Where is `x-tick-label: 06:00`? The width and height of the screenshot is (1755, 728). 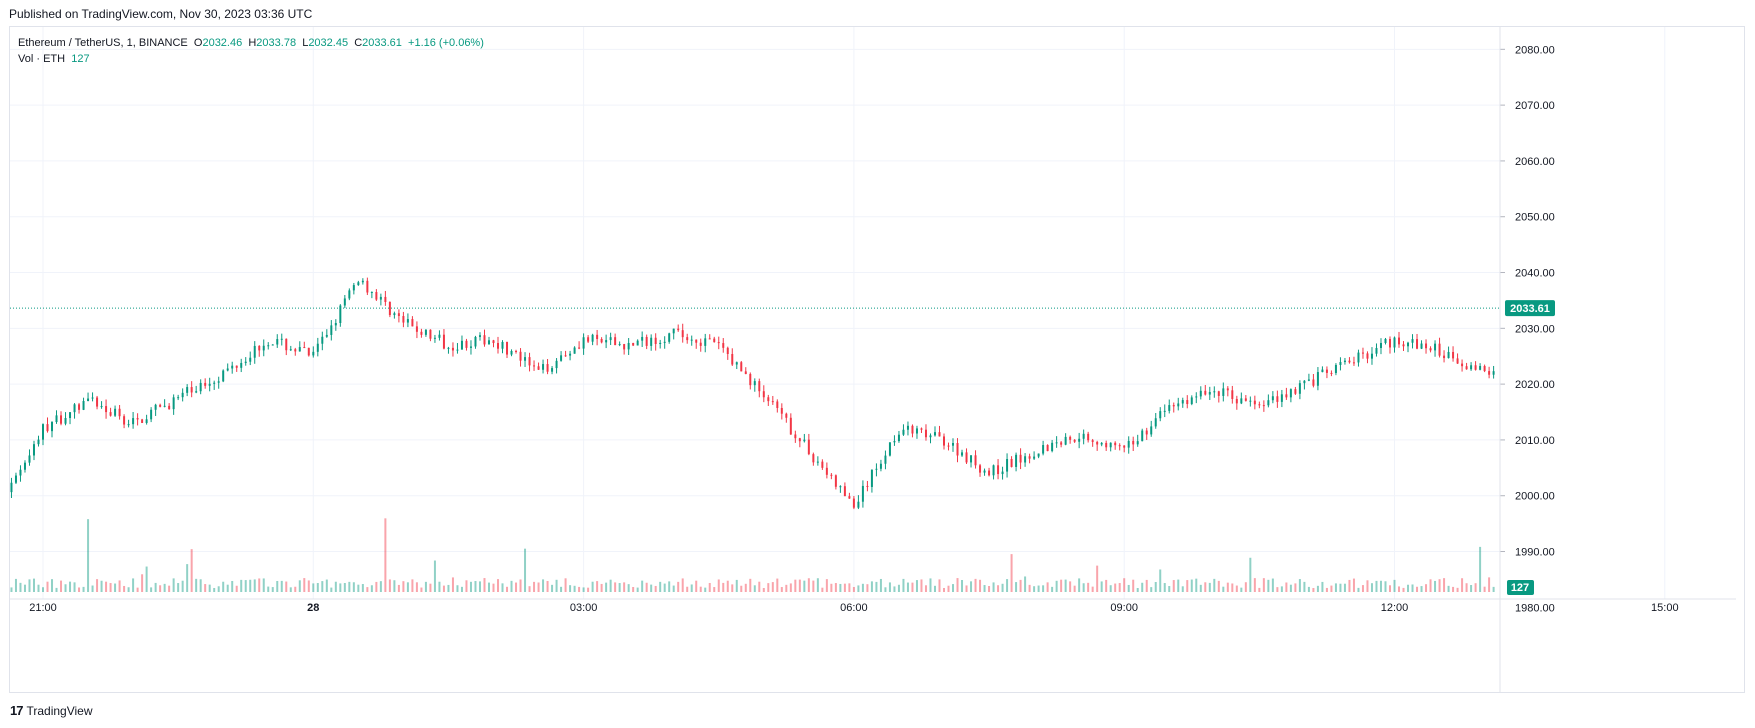 x-tick-label: 06:00 is located at coordinates (854, 608).